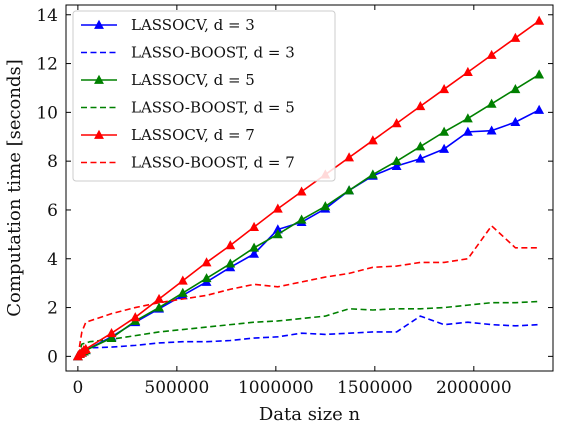 Image resolution: width=565 pixels, height=425 pixels. Describe the element at coordinates (276, 388) in the screenshot. I see `x-tick-label: 1000000` at that location.